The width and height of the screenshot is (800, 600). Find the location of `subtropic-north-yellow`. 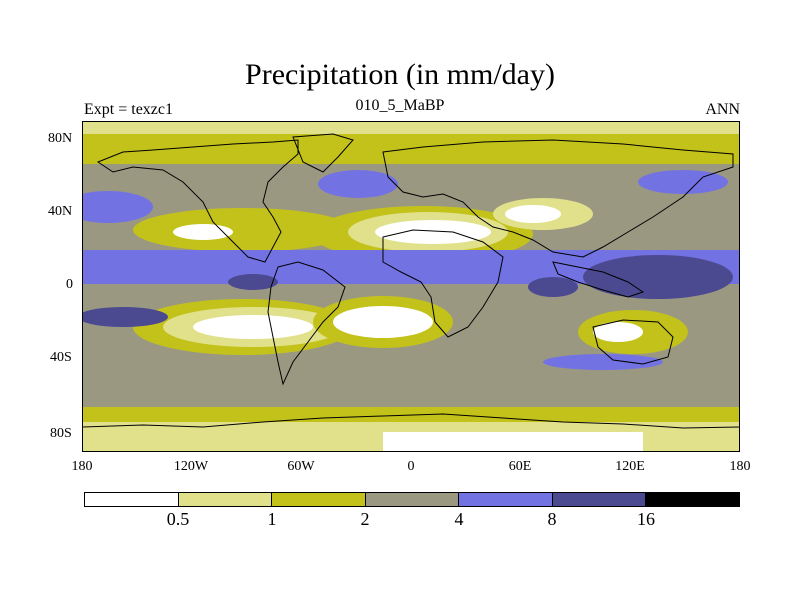

subtropic-north-yellow is located at coordinates (243, 230).